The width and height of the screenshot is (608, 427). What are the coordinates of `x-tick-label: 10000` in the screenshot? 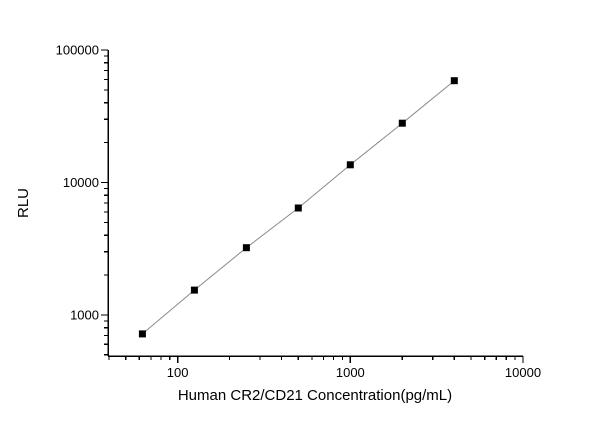 It's located at (523, 372).